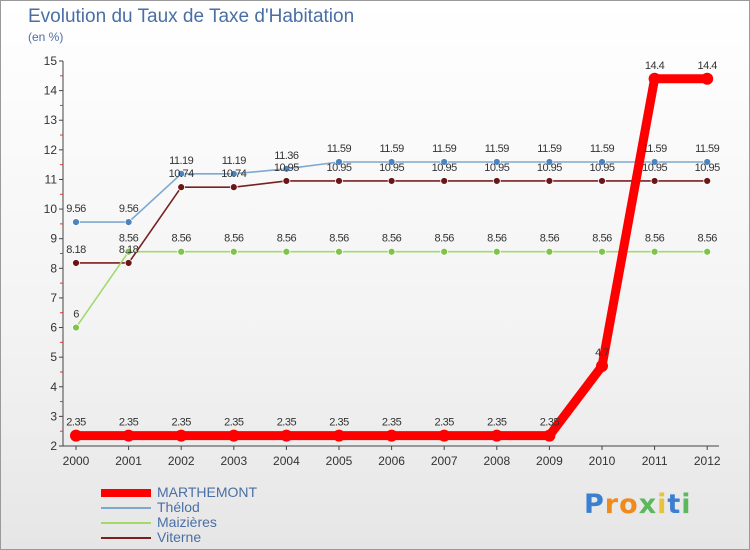  What do you see at coordinates (51, 209) in the screenshot?
I see `y-tick-label: 10` at bounding box center [51, 209].